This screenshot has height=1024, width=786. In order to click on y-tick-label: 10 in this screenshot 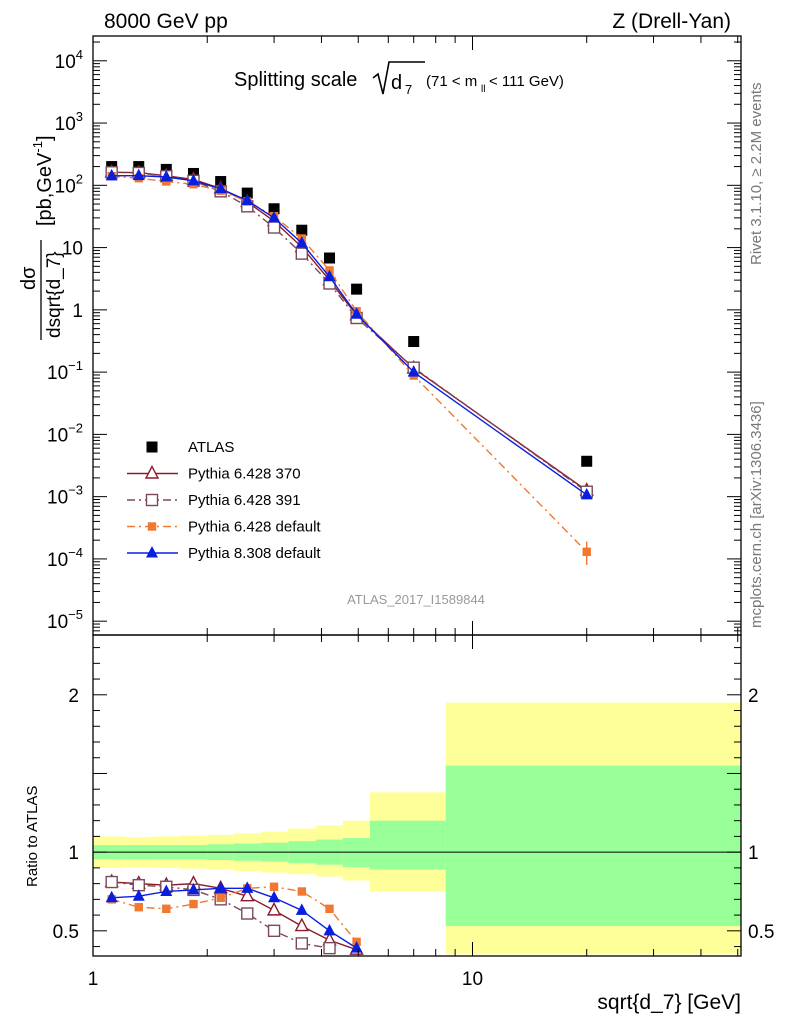, I will do `click(72, 249)`.